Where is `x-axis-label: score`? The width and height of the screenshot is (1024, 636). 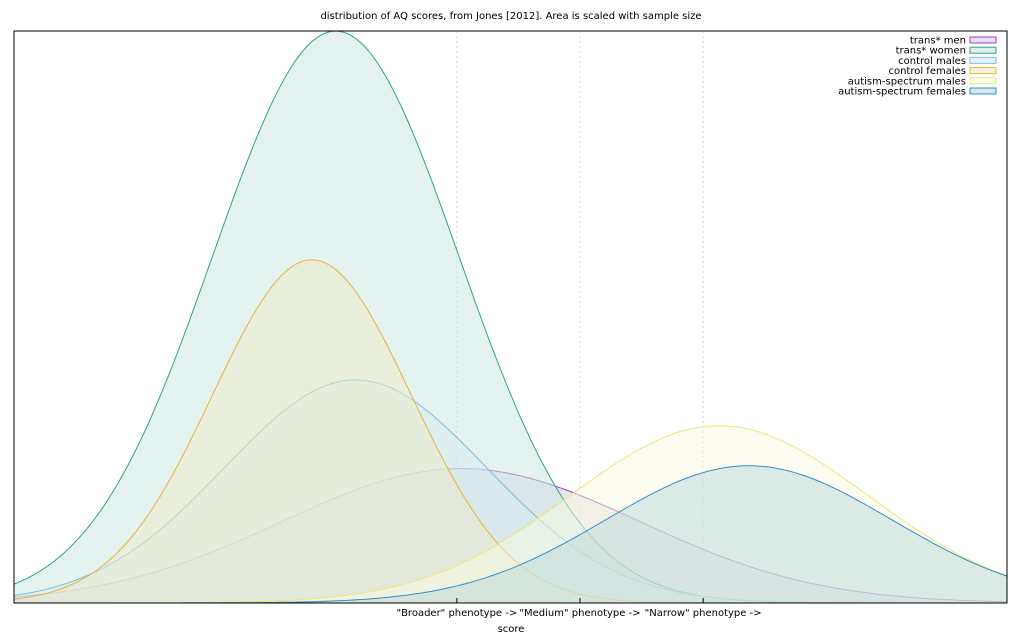
x-axis-label: score is located at coordinates (511, 629).